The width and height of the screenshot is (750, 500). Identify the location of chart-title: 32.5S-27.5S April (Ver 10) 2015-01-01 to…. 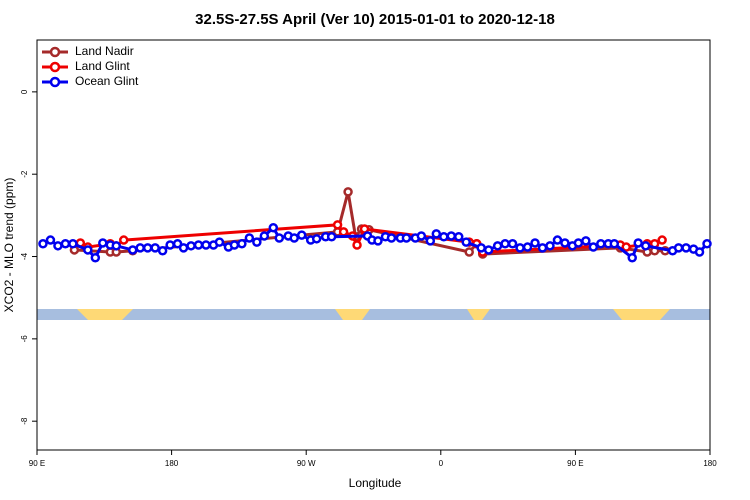
(375, 19).